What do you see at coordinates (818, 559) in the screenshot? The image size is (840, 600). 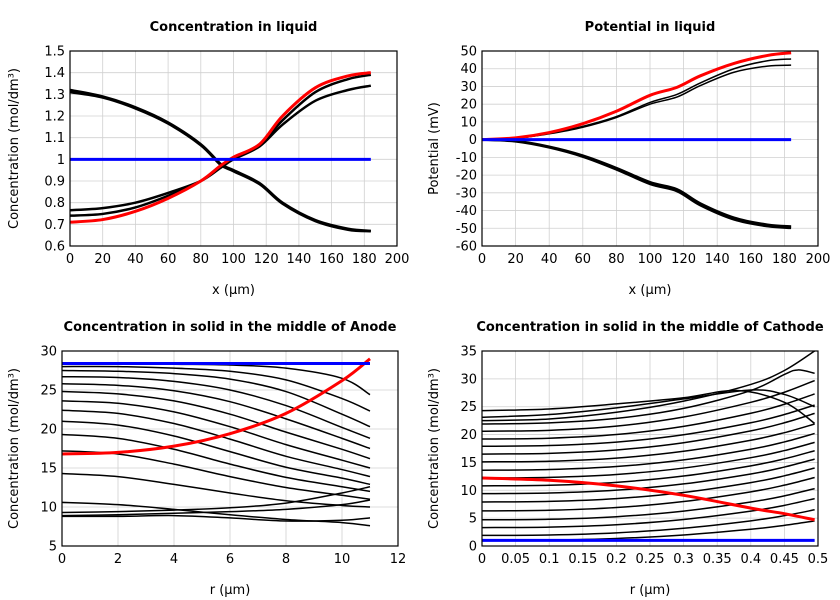 I see `x-tick-label: 0.5` at bounding box center [818, 559].